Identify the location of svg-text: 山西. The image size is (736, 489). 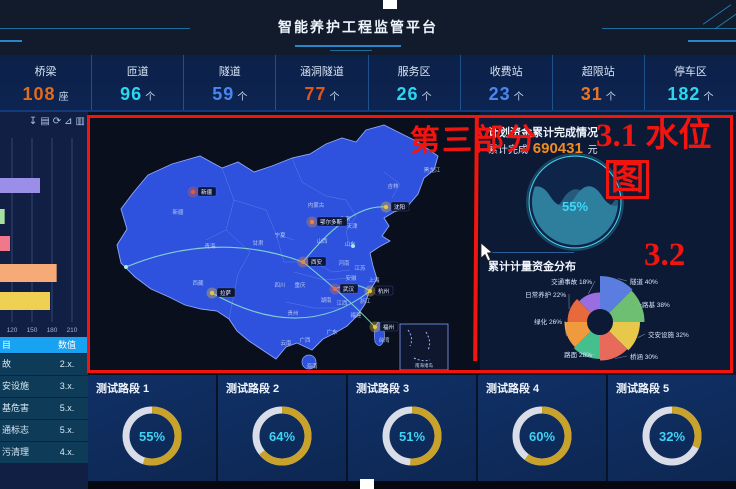
(322, 241).